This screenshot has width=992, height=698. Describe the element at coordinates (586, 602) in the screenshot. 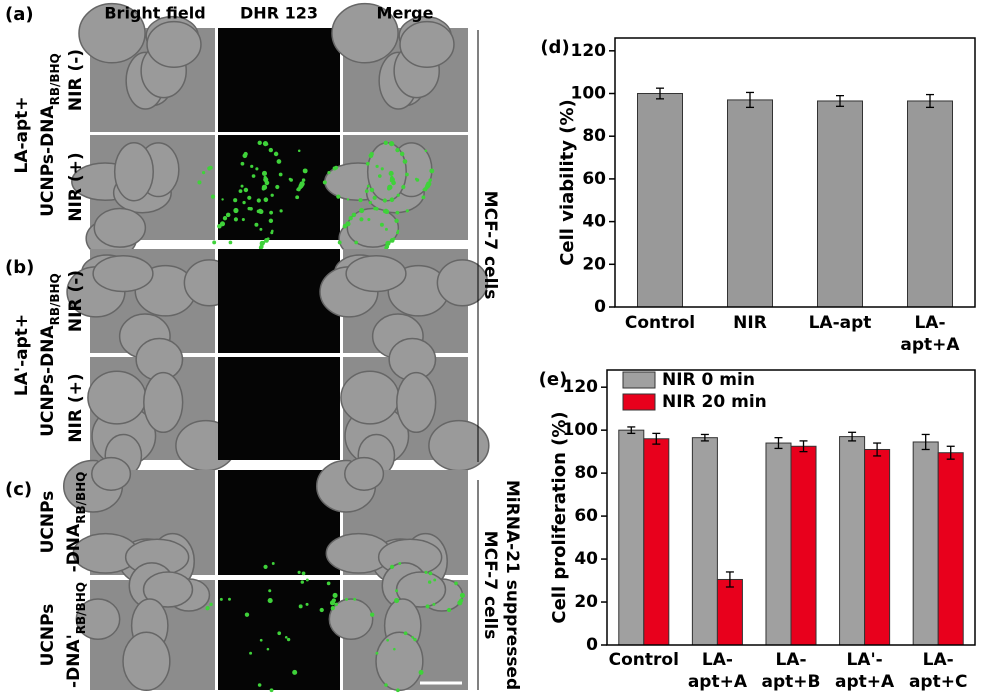

I see `y-tick-label: 20` at that location.